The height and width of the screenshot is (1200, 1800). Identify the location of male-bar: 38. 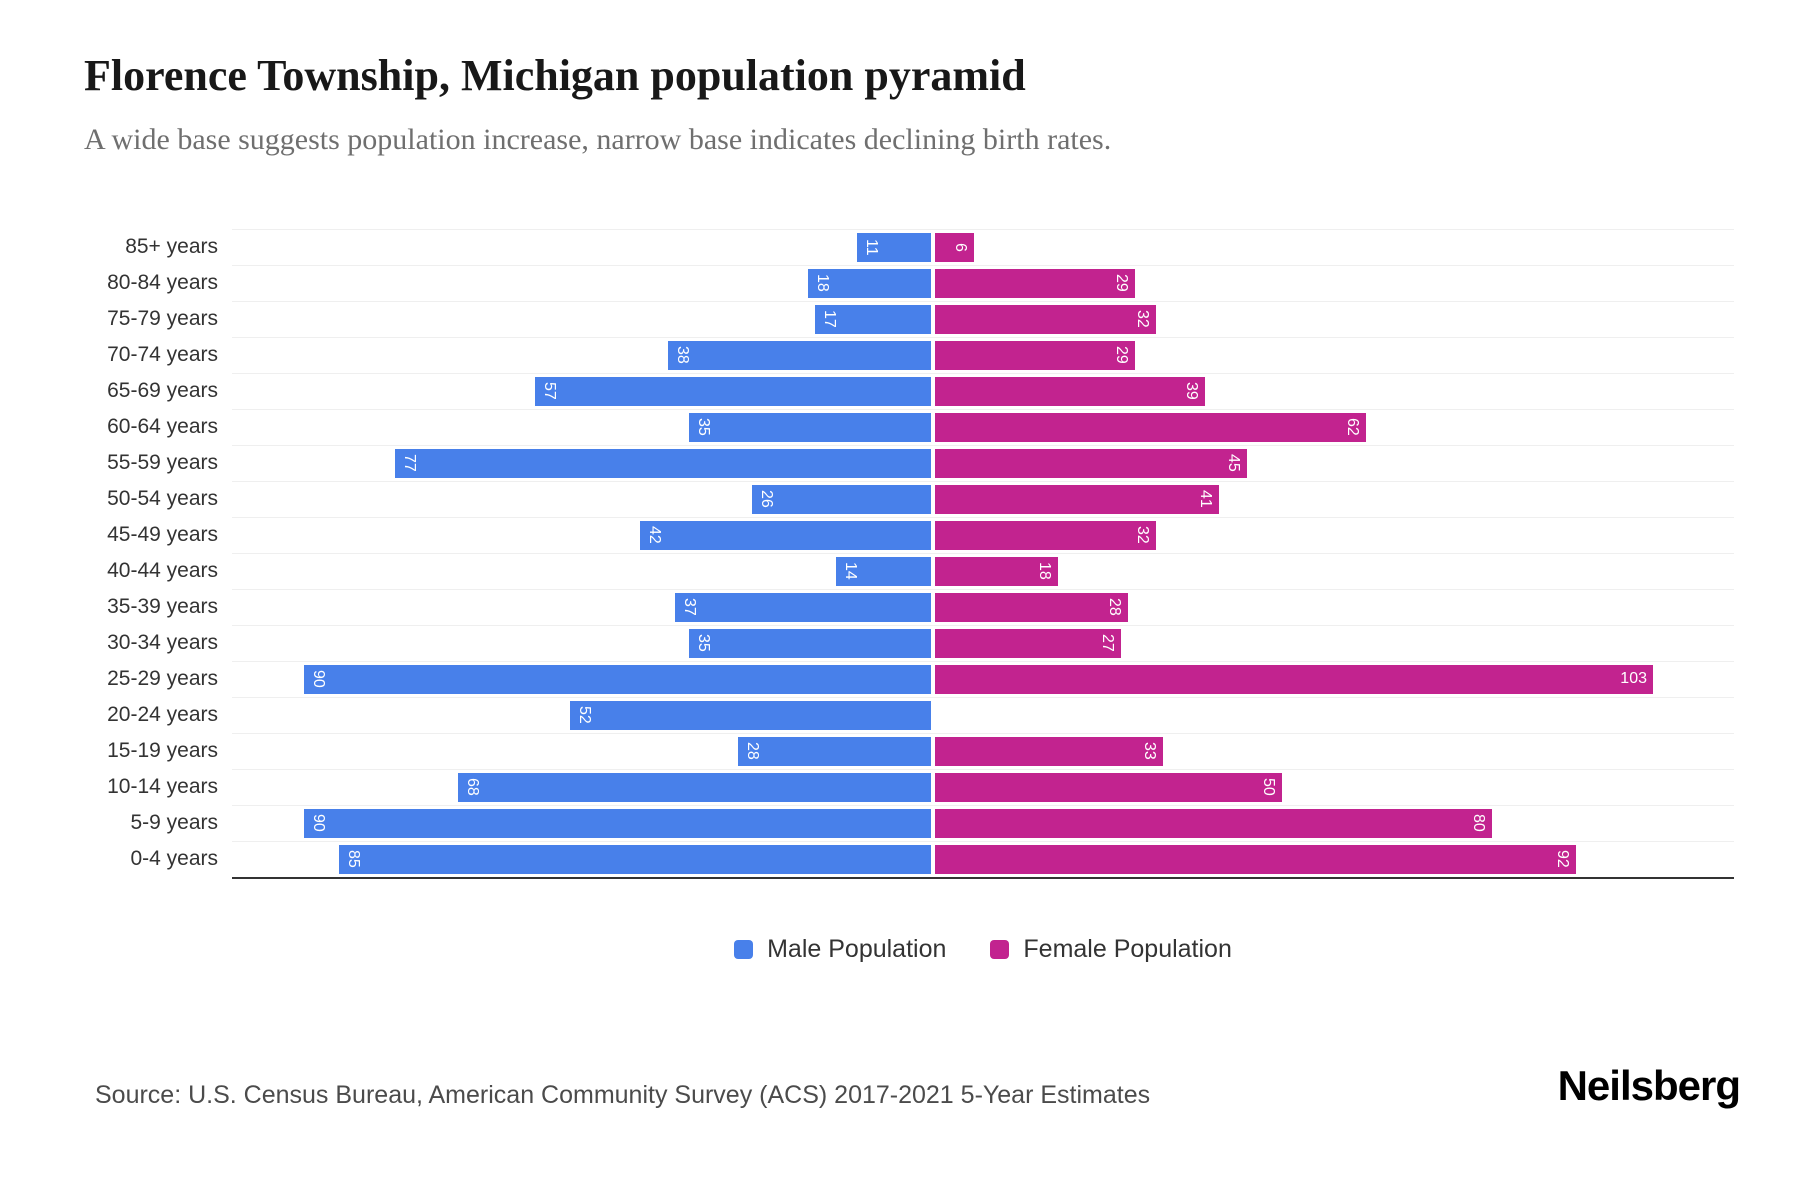
(799, 355).